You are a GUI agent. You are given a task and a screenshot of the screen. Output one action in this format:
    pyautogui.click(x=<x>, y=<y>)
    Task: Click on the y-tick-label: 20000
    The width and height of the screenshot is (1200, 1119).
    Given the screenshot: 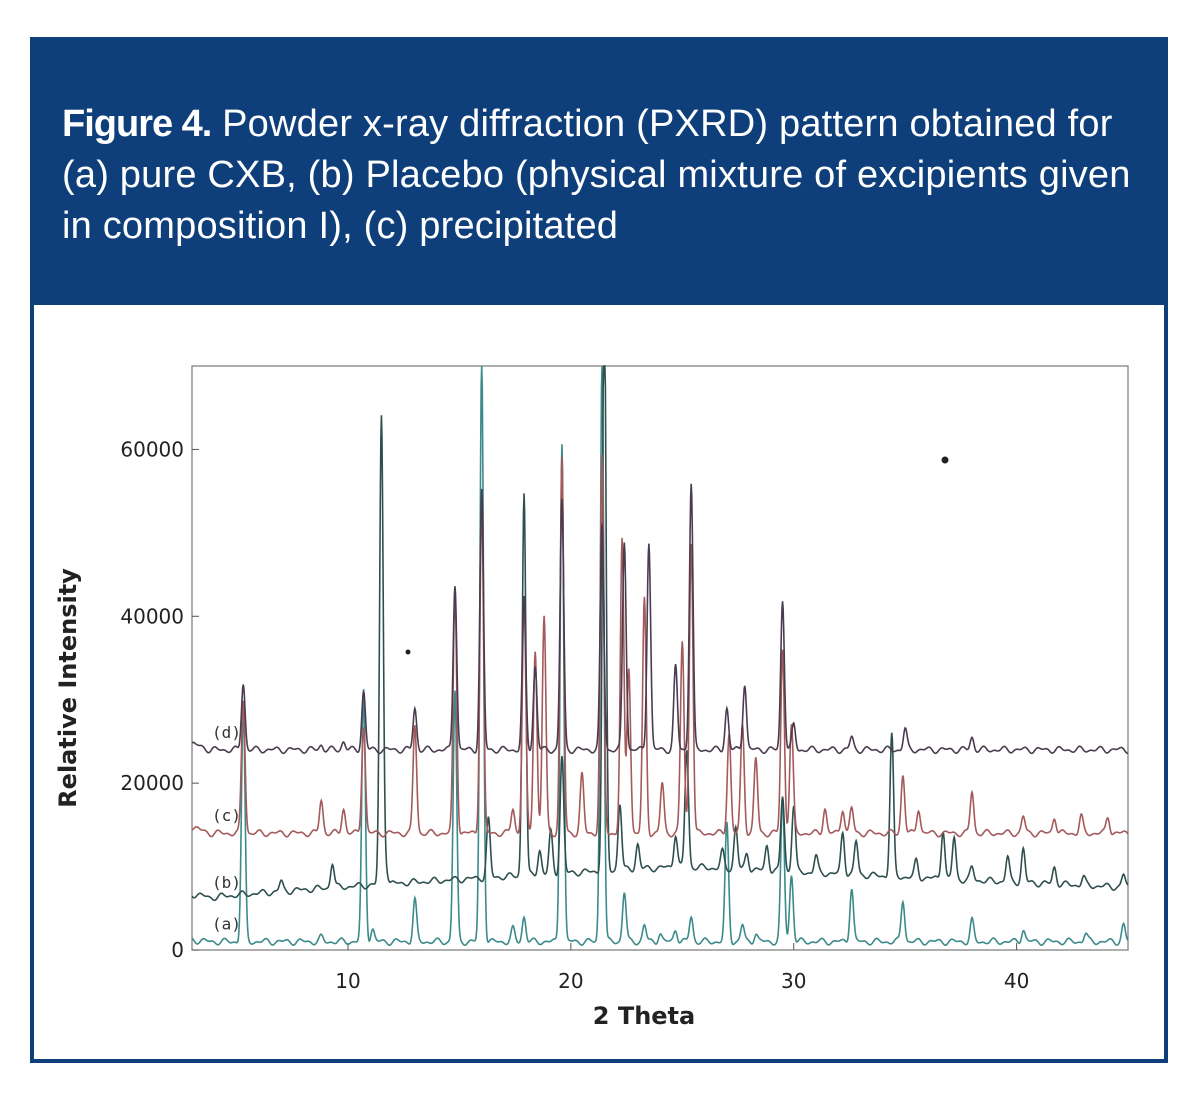 What is the action you would take?
    pyautogui.click(x=152, y=783)
    